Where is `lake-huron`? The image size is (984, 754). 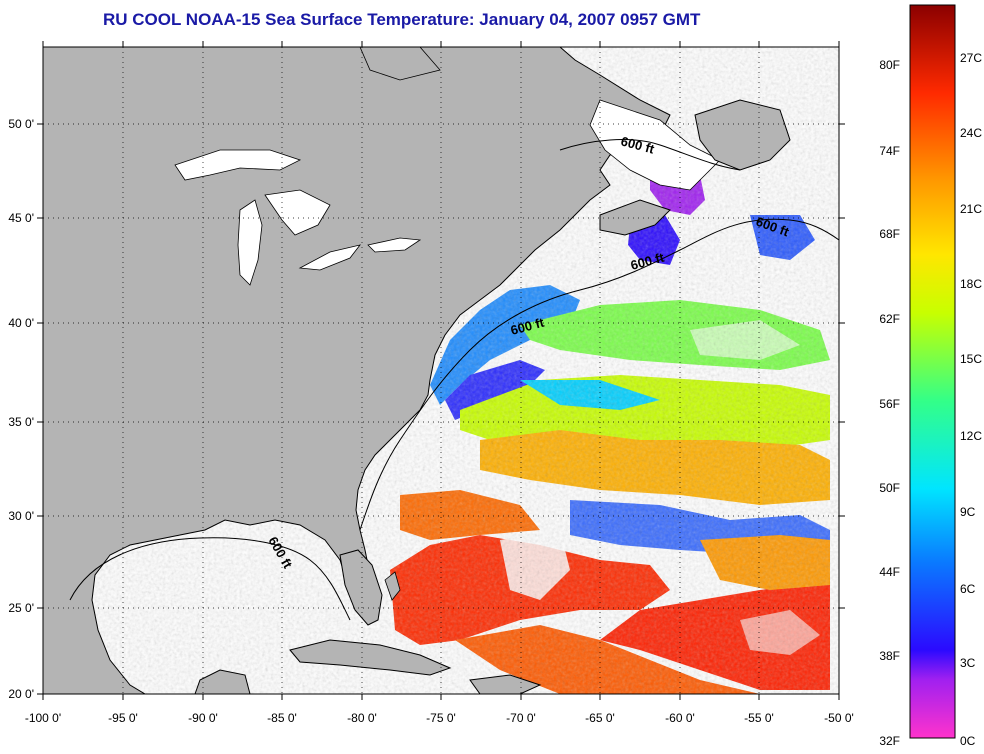
lake-huron is located at coordinates (297, 212).